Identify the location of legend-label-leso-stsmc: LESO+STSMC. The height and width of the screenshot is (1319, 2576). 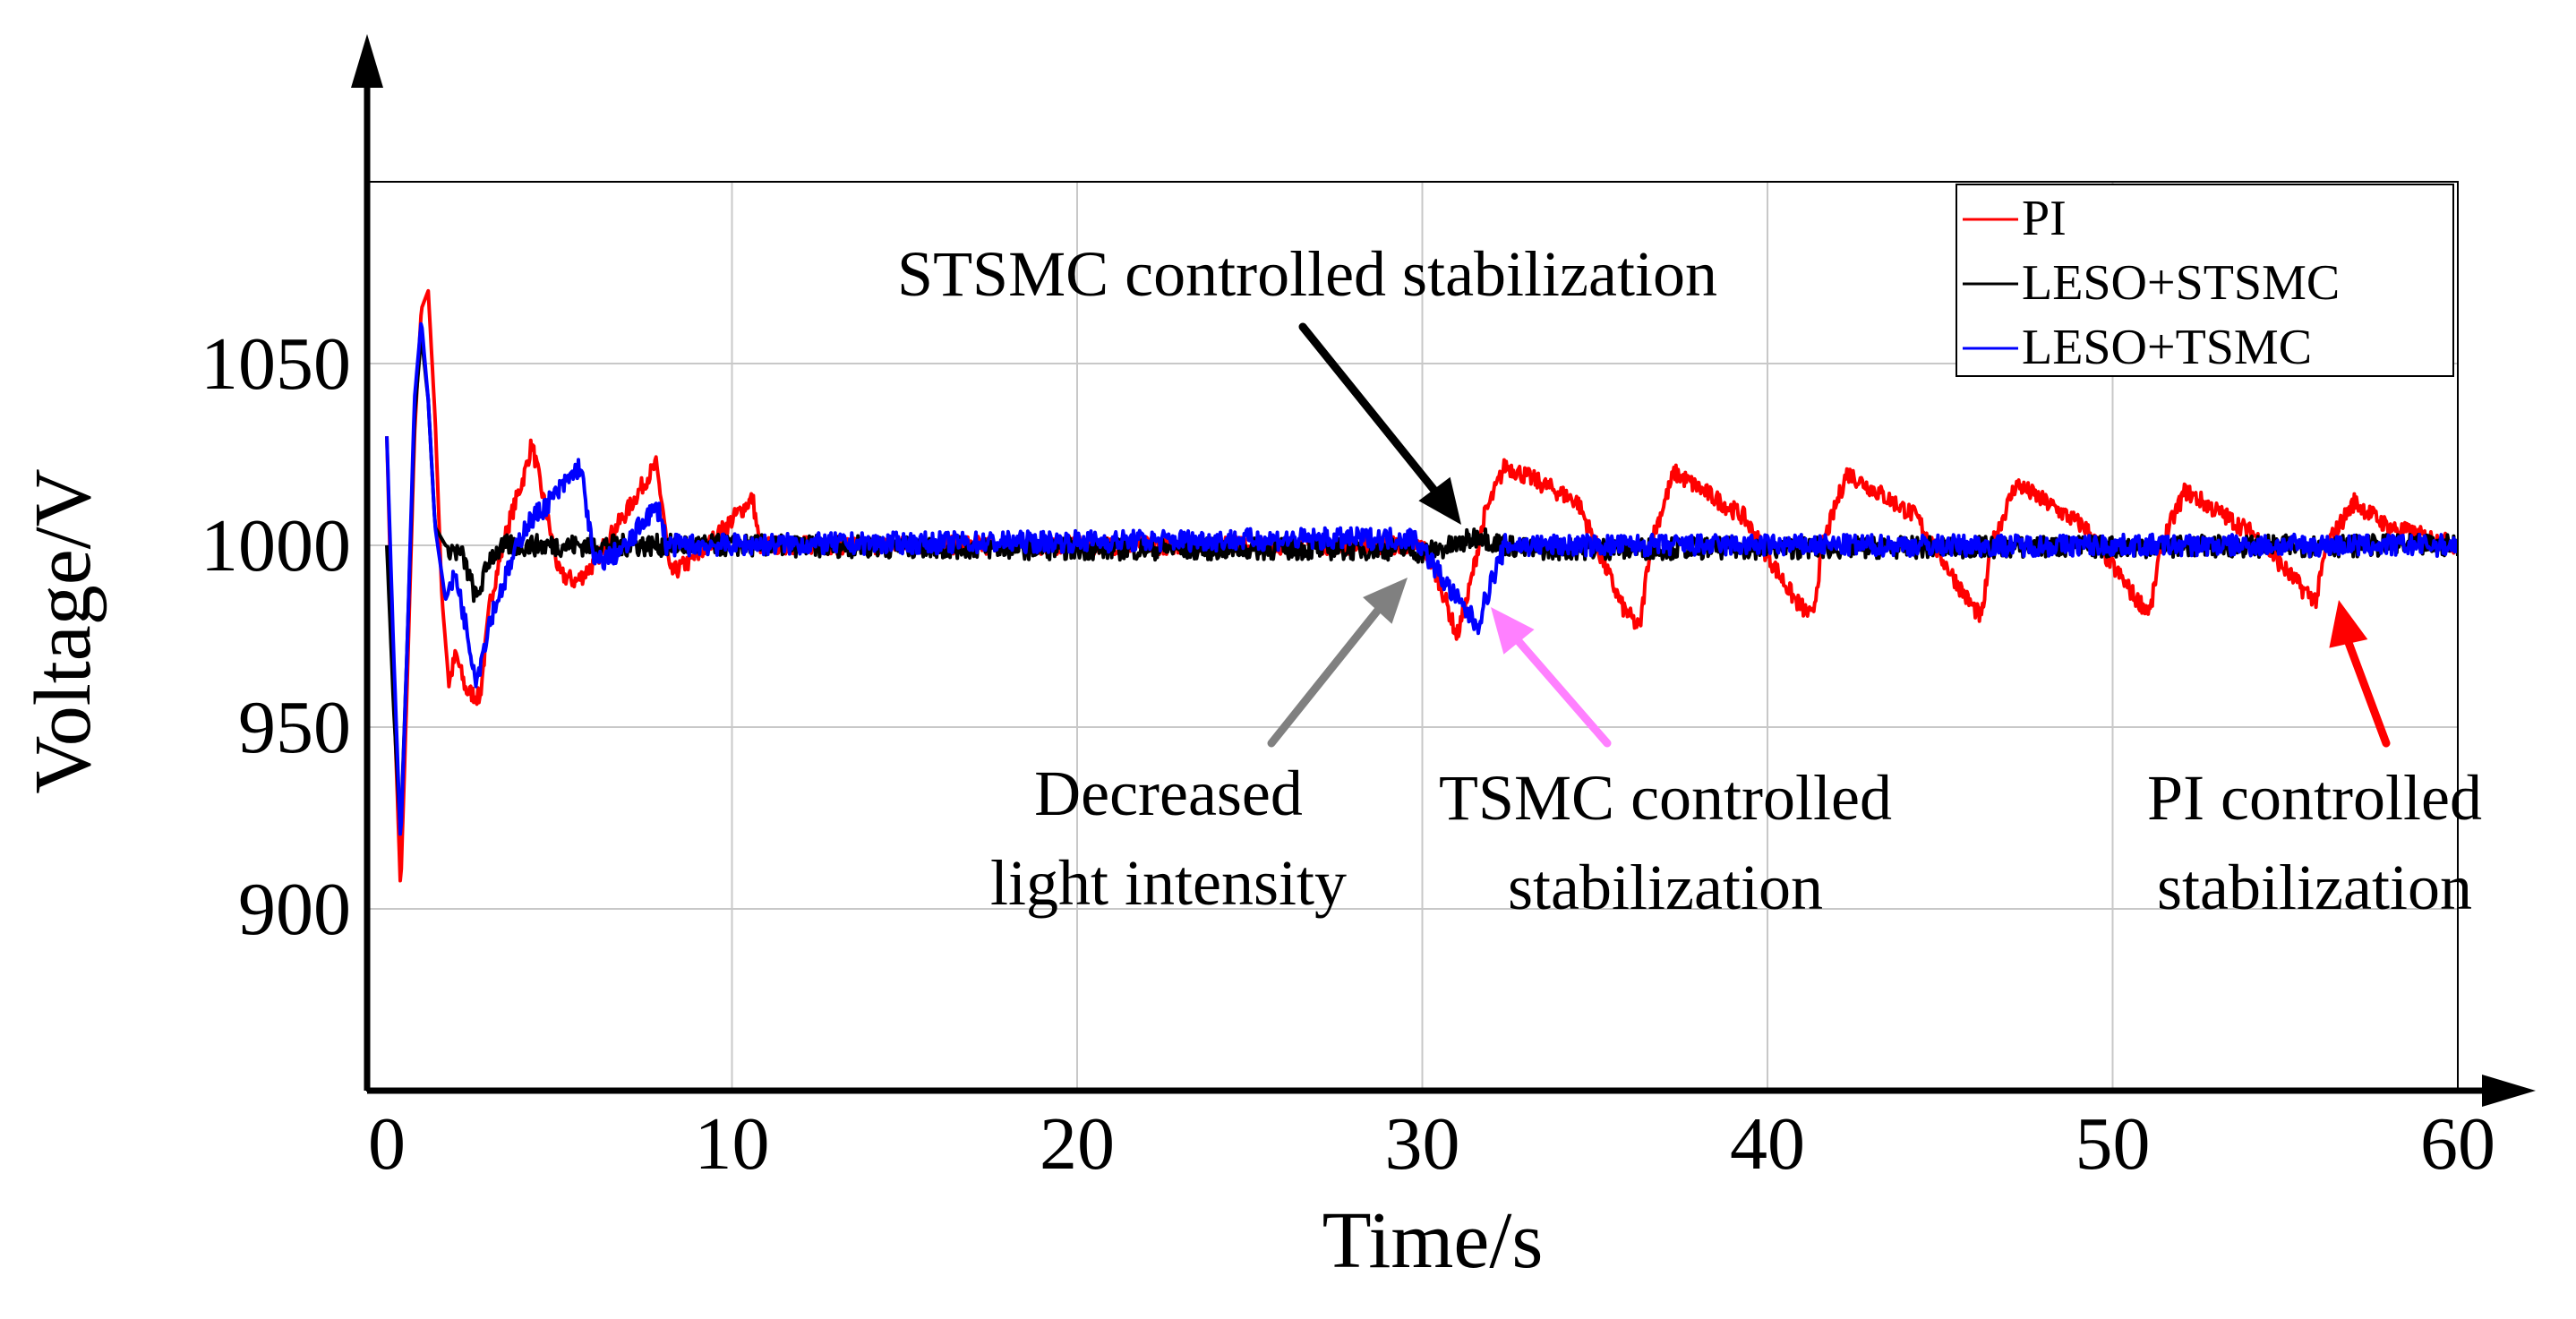
(2181, 283).